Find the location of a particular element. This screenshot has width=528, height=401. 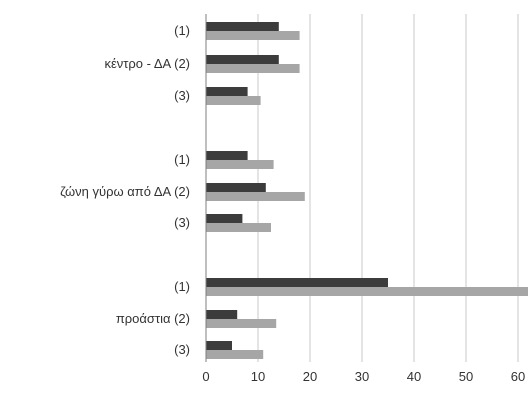

bar-series1-row4 is located at coordinates (227, 155).